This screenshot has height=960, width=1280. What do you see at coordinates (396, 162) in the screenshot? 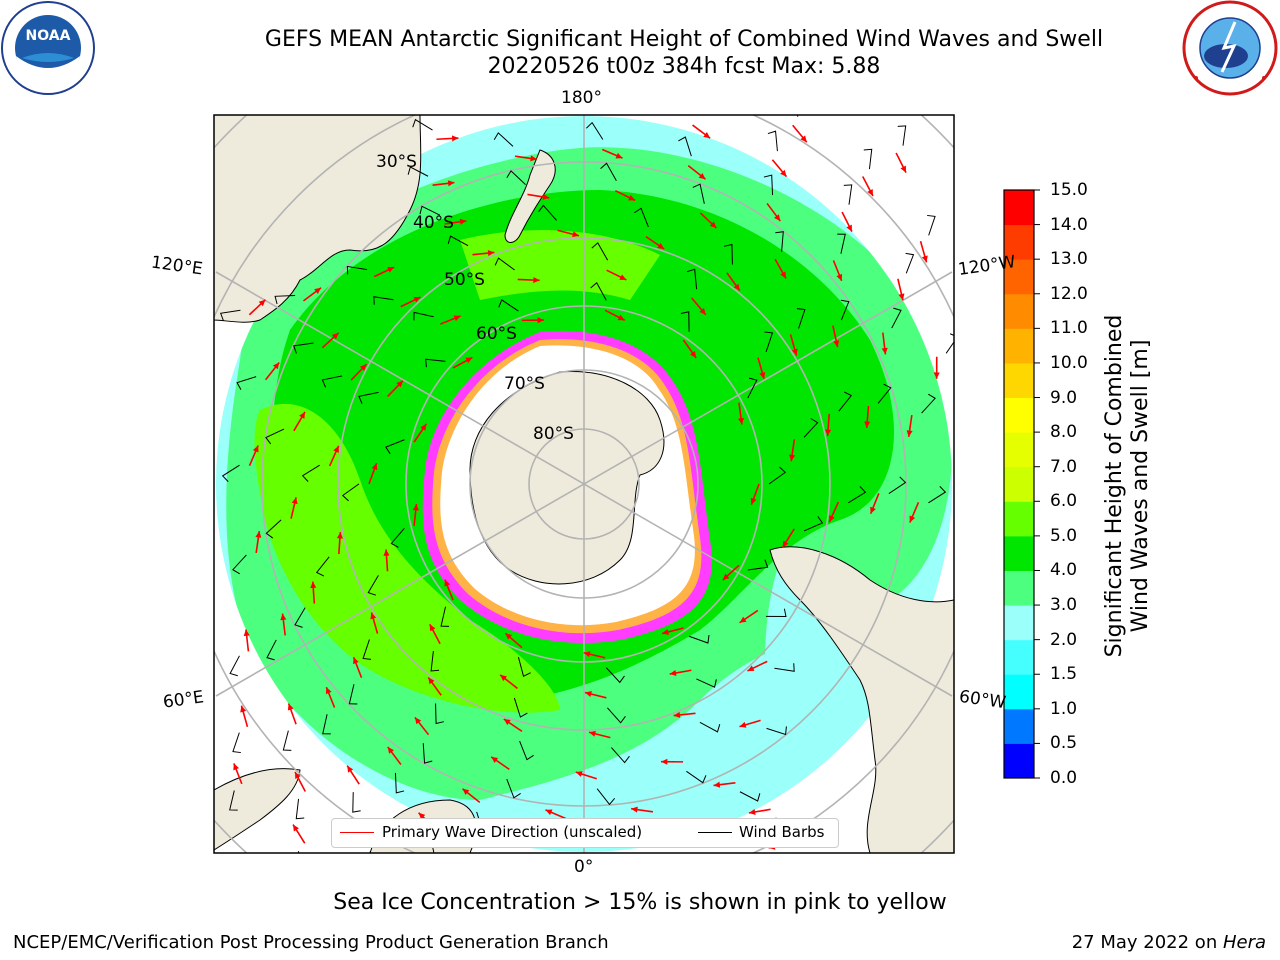
I see `lat-label-30s: 30°S` at bounding box center [396, 162].